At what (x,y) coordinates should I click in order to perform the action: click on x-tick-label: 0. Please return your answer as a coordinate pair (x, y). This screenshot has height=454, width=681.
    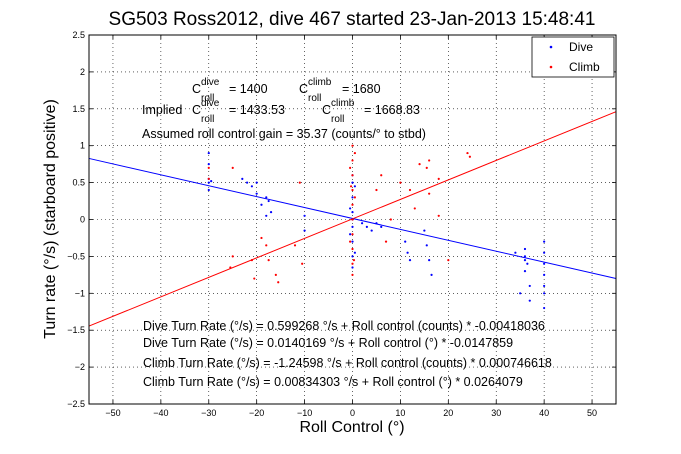
    Looking at the image, I should click on (352, 413).